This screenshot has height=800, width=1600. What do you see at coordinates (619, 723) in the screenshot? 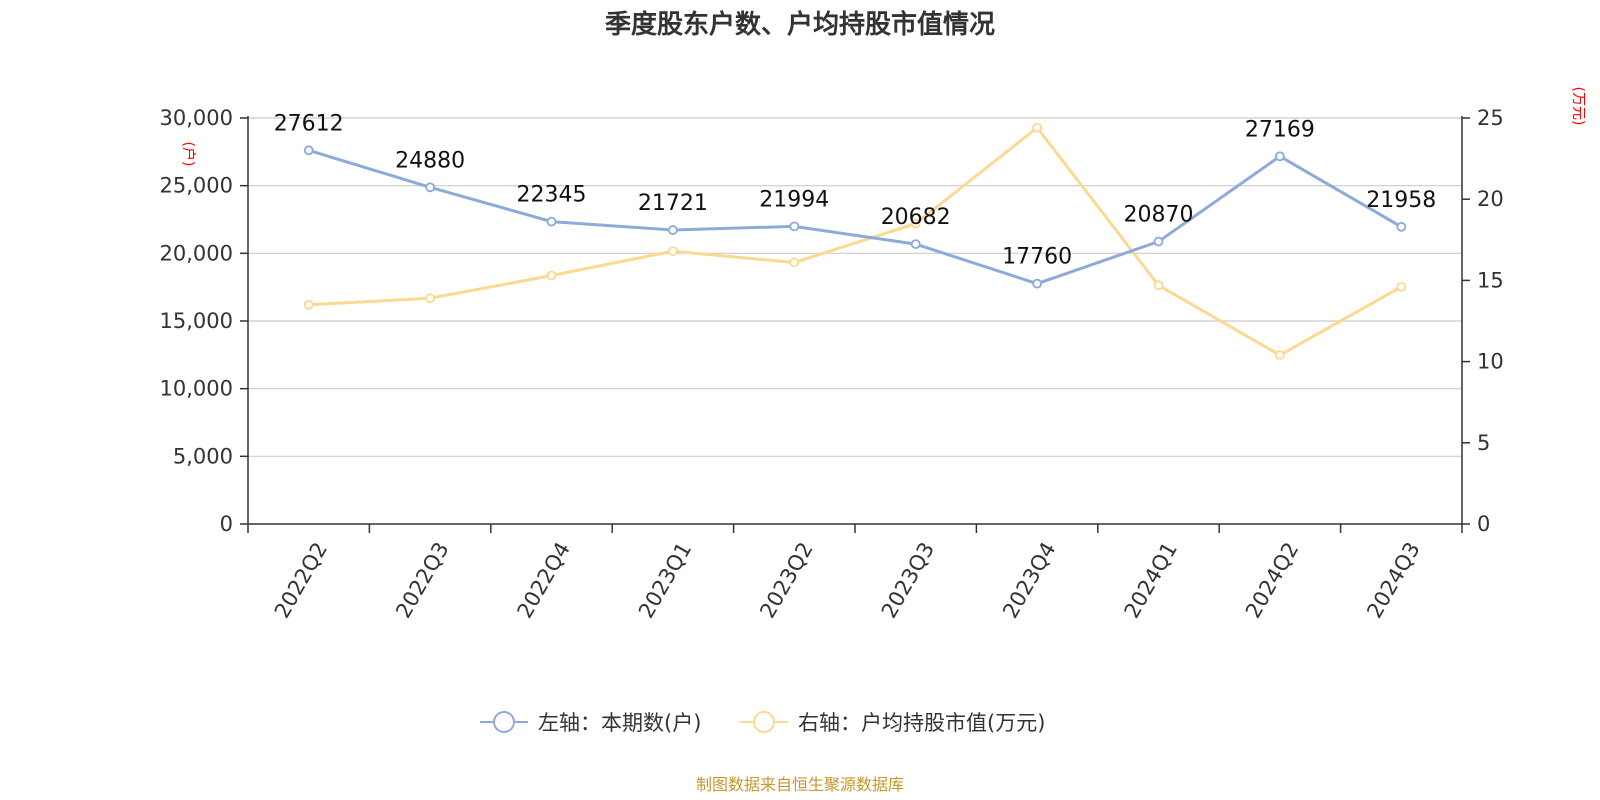
I see `legend-label: 左轴：本期数(户)` at bounding box center [619, 723].